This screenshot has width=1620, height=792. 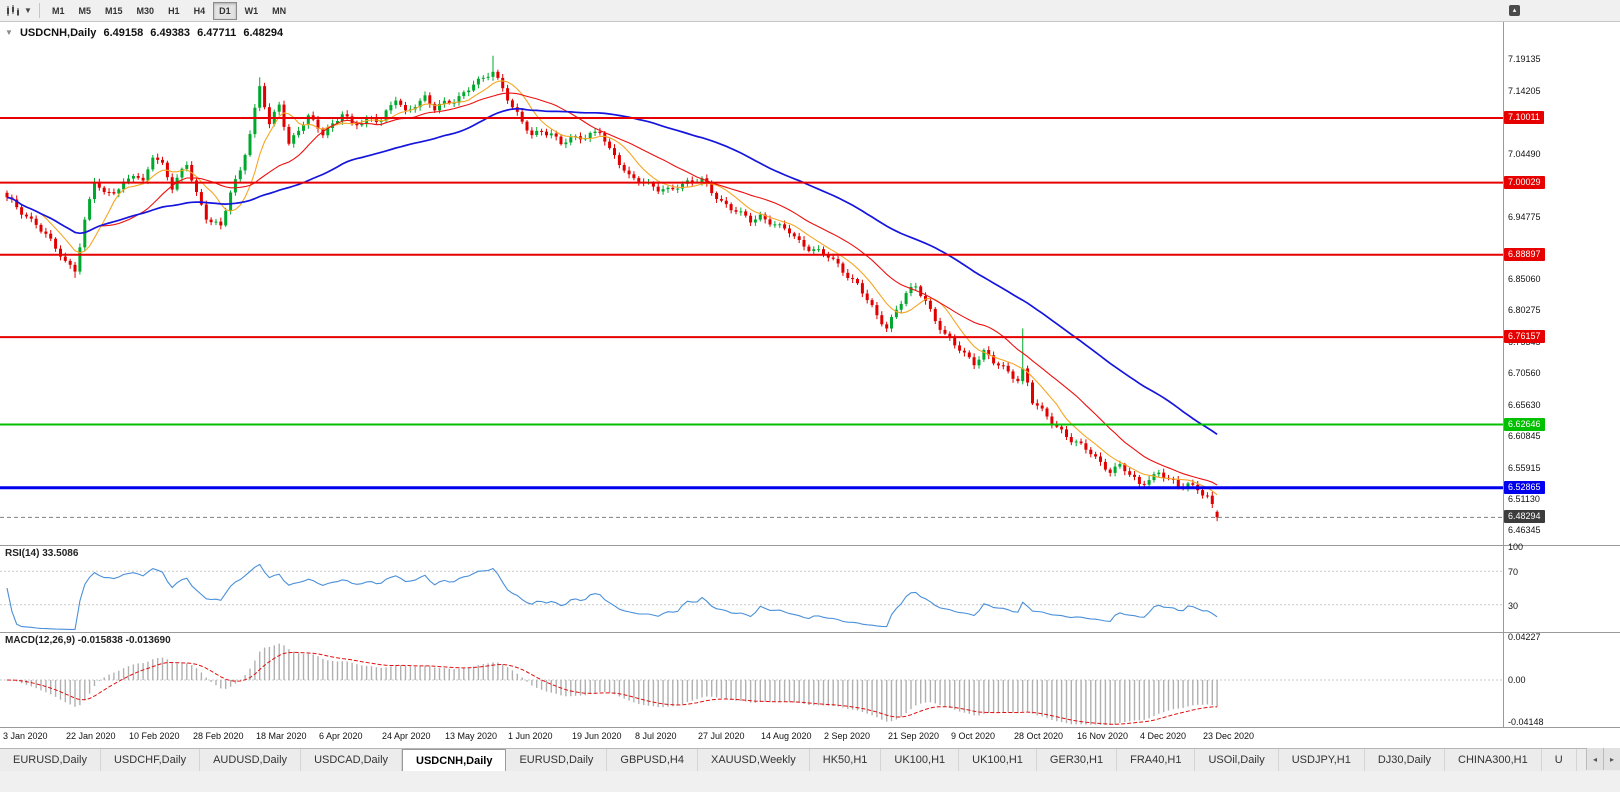 I want to click on timeframe-button-m5: M5, so click(x=85, y=11).